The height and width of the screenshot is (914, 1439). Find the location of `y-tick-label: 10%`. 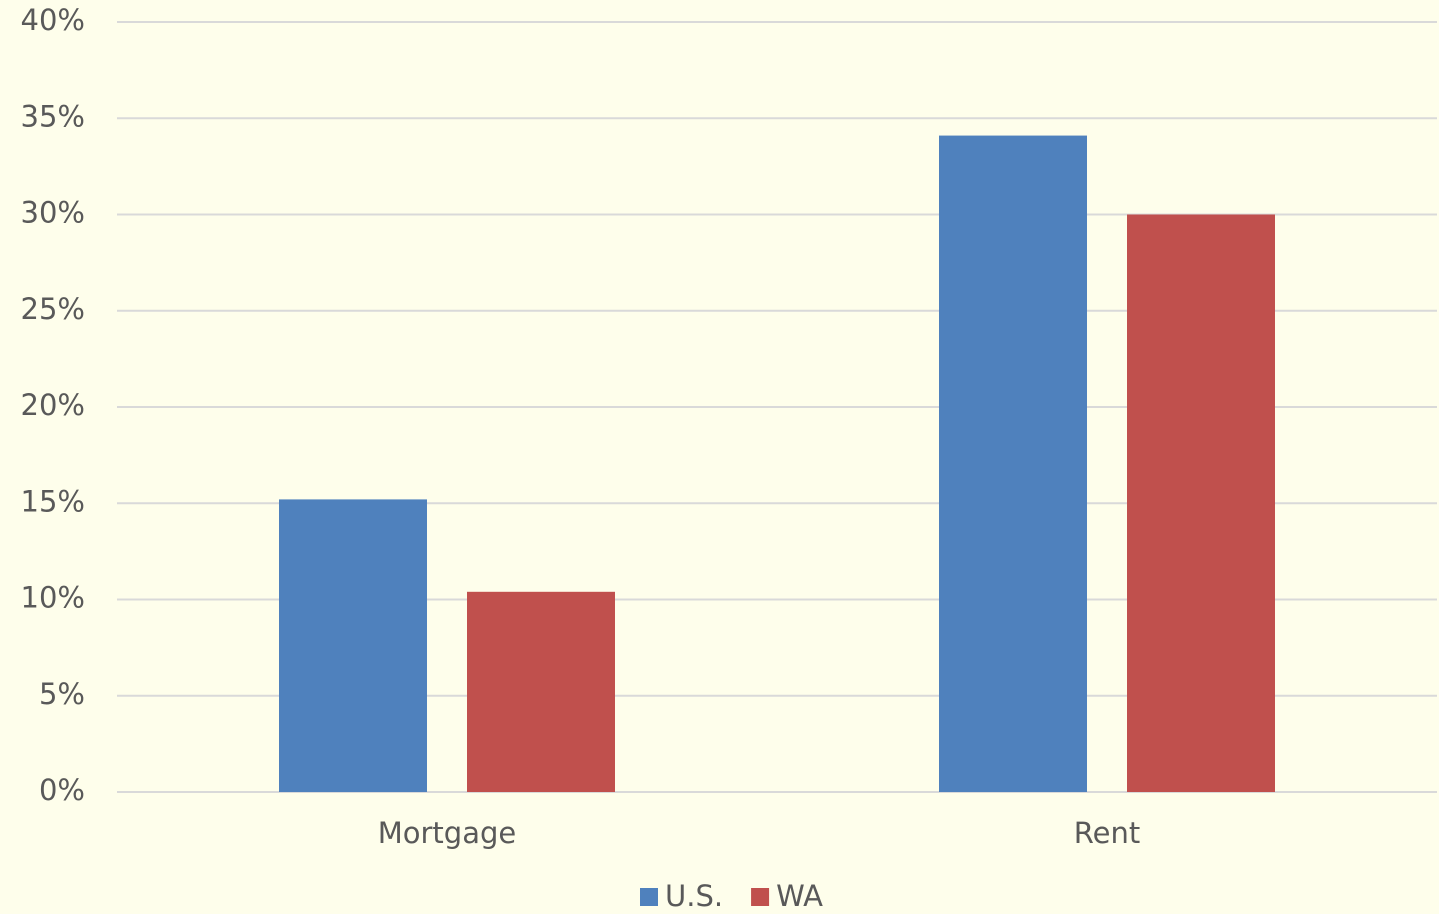

y-tick-label: 10% is located at coordinates (53, 598).